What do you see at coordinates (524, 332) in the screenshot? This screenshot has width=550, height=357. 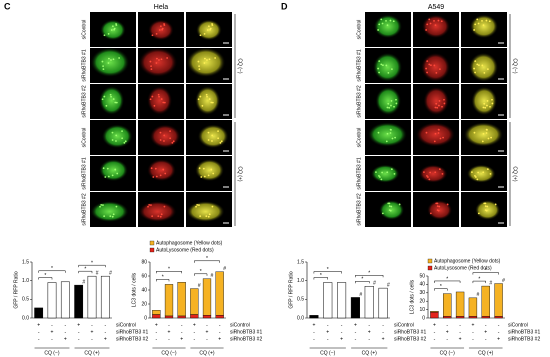 I see `condition-name: siRhoBTB3 #1` at bounding box center [524, 332].